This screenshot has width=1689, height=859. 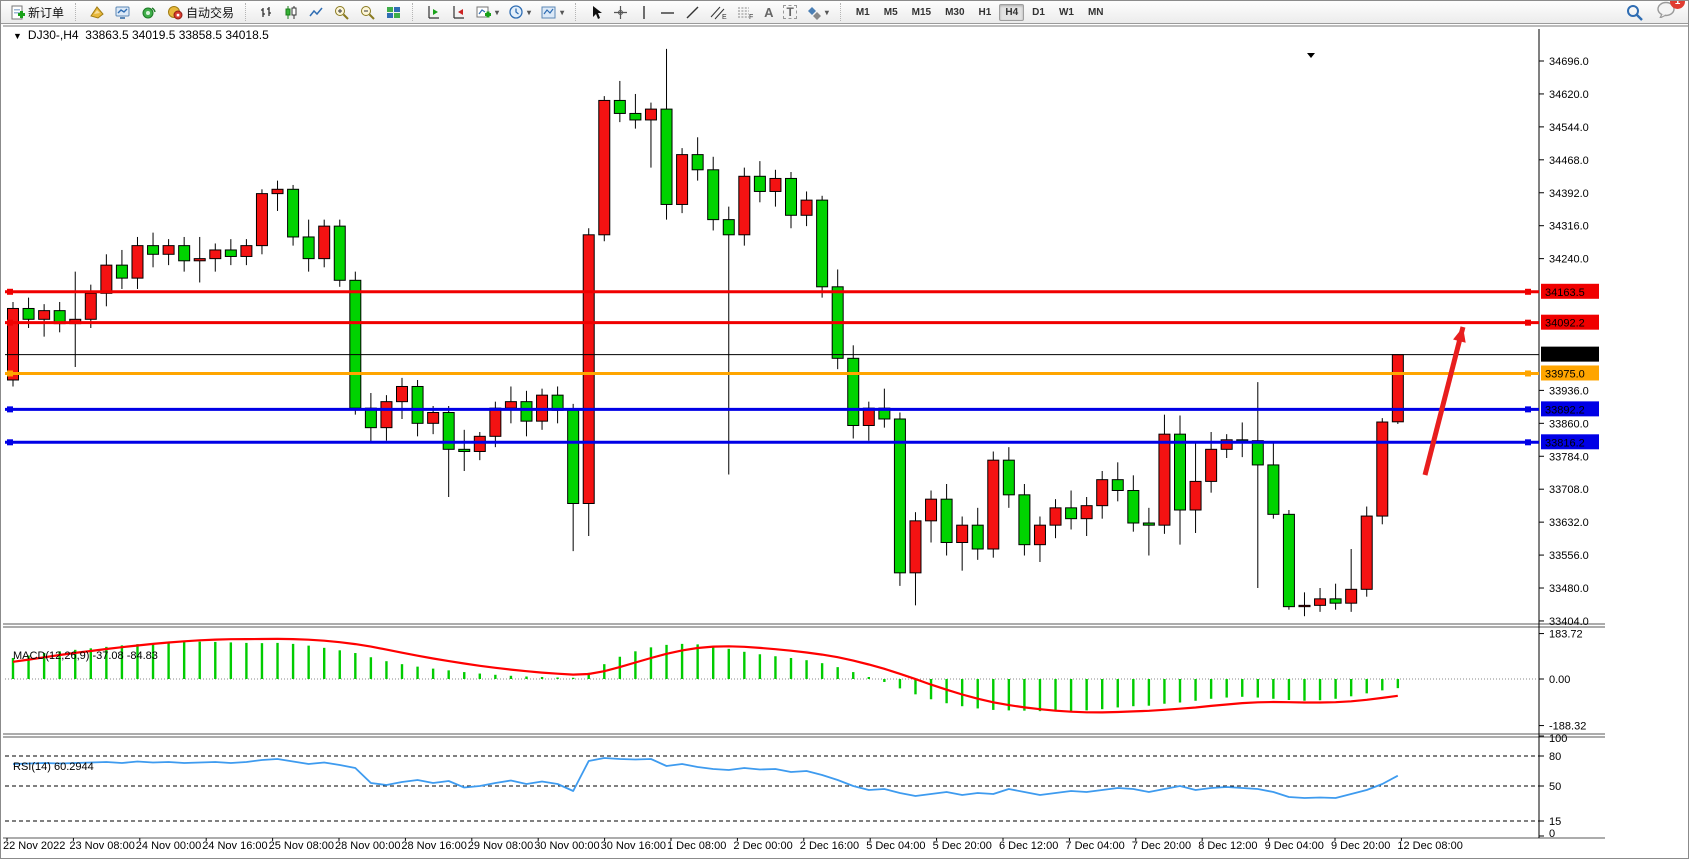 What do you see at coordinates (1459, 335) in the screenshot?
I see `arrow-head` at bounding box center [1459, 335].